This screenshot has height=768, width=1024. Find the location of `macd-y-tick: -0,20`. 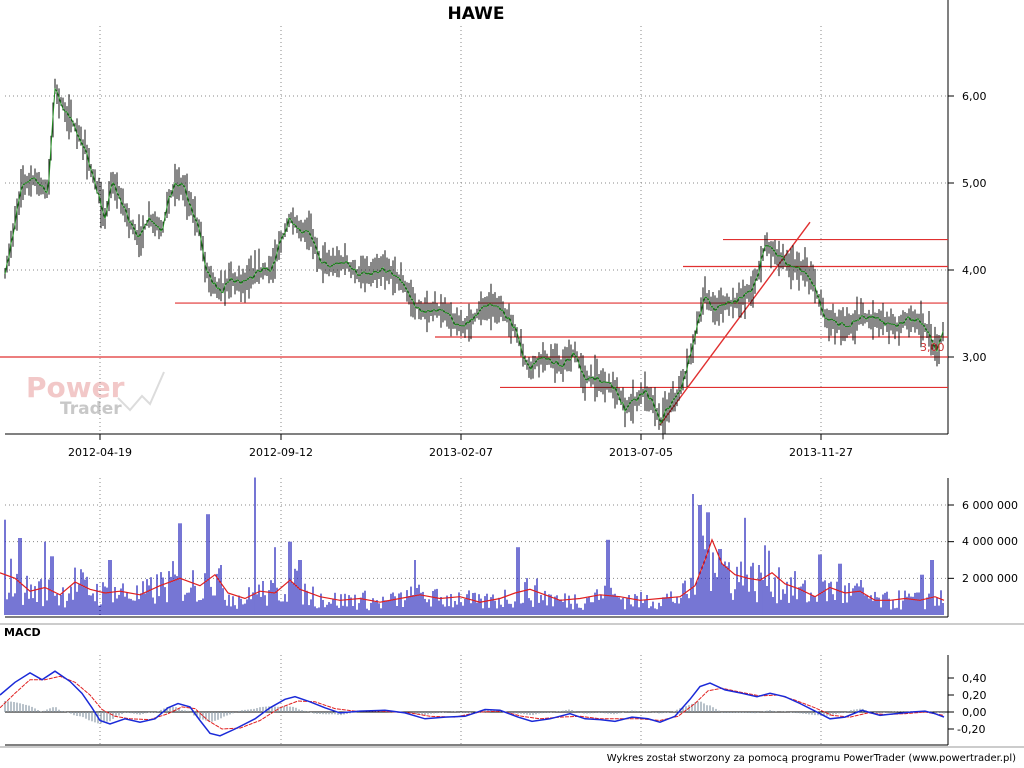

macd-y-tick: -0,20 is located at coordinates (971, 729).